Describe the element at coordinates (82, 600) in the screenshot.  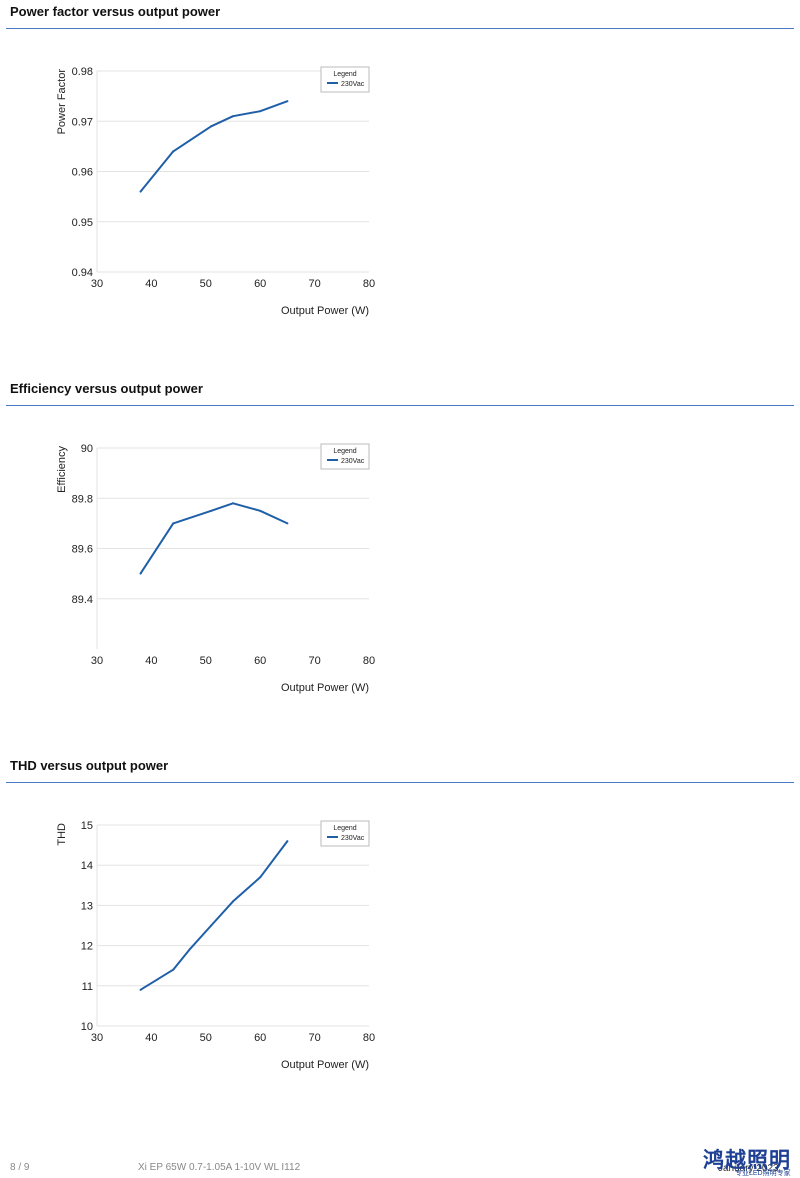
I see `y-tick-label: 89.4` at that location.